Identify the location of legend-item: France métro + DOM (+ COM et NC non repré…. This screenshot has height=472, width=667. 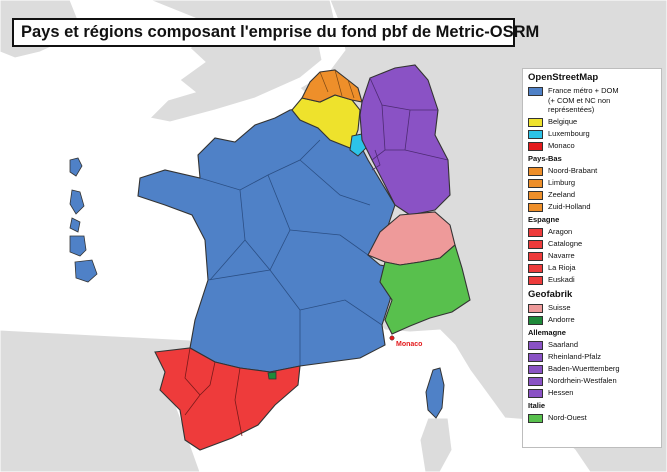
(592, 100).